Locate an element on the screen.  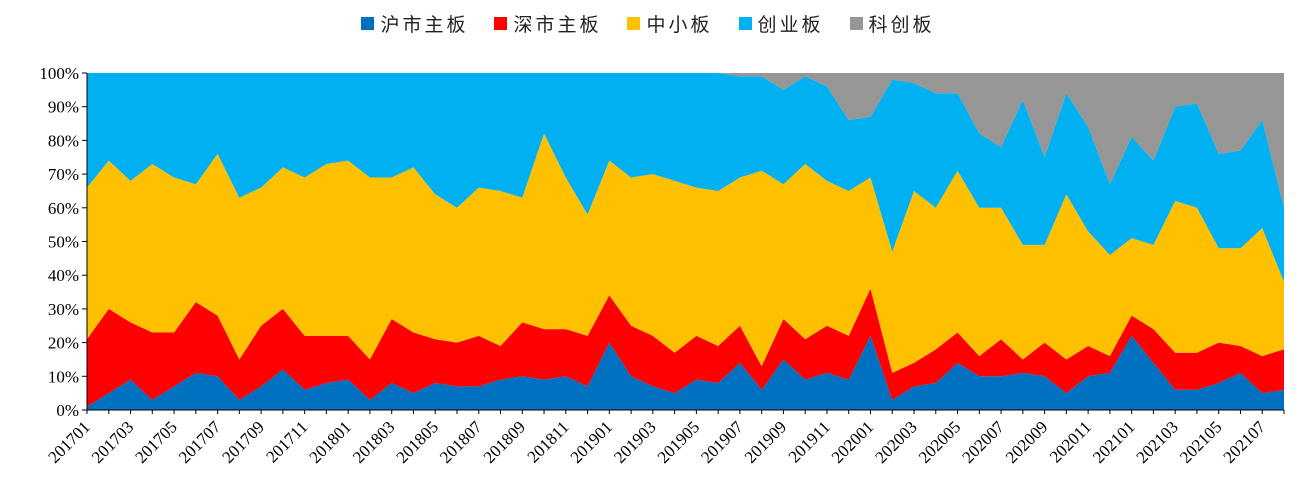
x-tick-label: 202009 is located at coordinates (1026, 441).